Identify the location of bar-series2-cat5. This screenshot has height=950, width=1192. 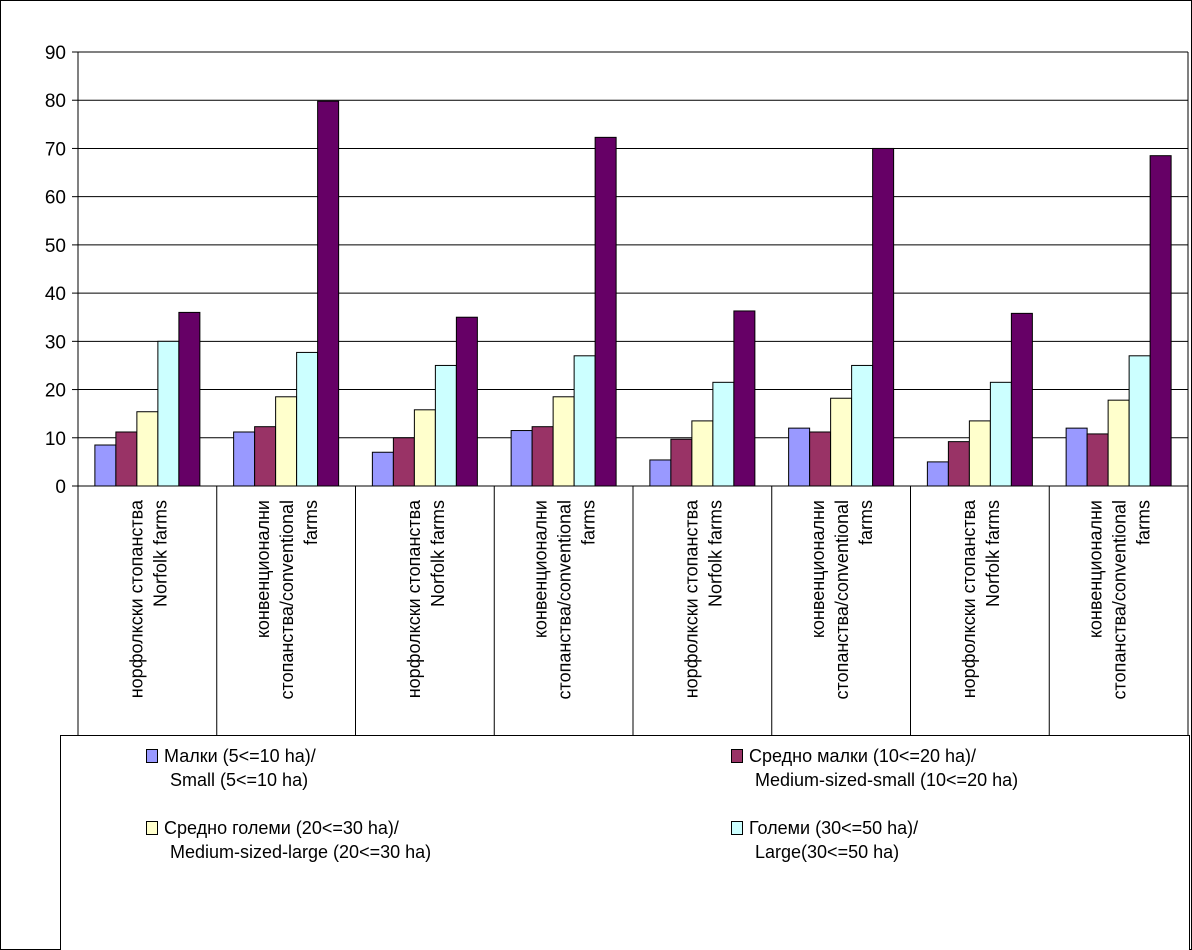
(841, 442).